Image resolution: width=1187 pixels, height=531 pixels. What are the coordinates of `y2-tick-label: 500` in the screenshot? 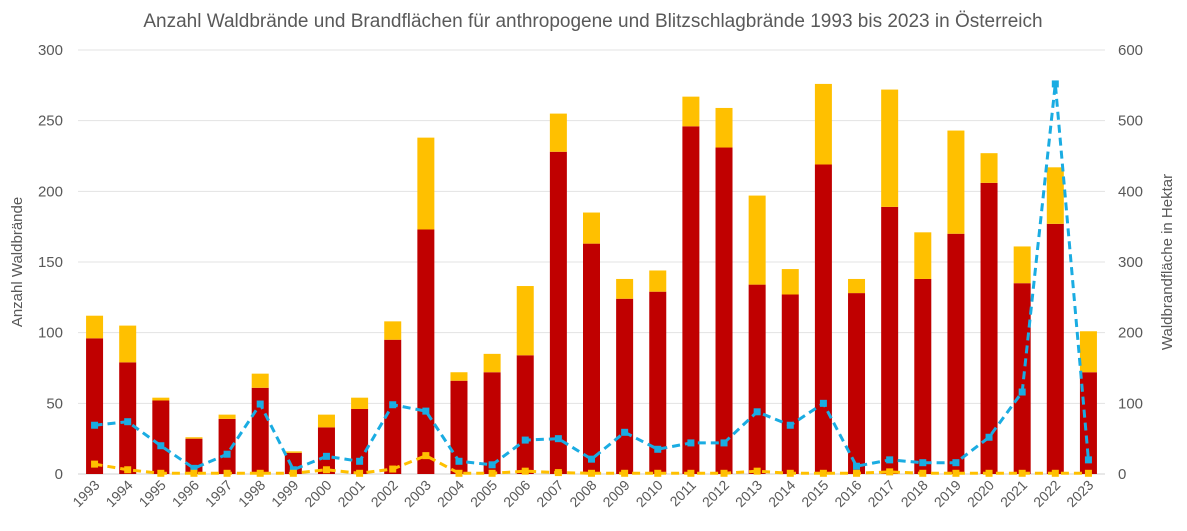 It's located at (1130, 121).